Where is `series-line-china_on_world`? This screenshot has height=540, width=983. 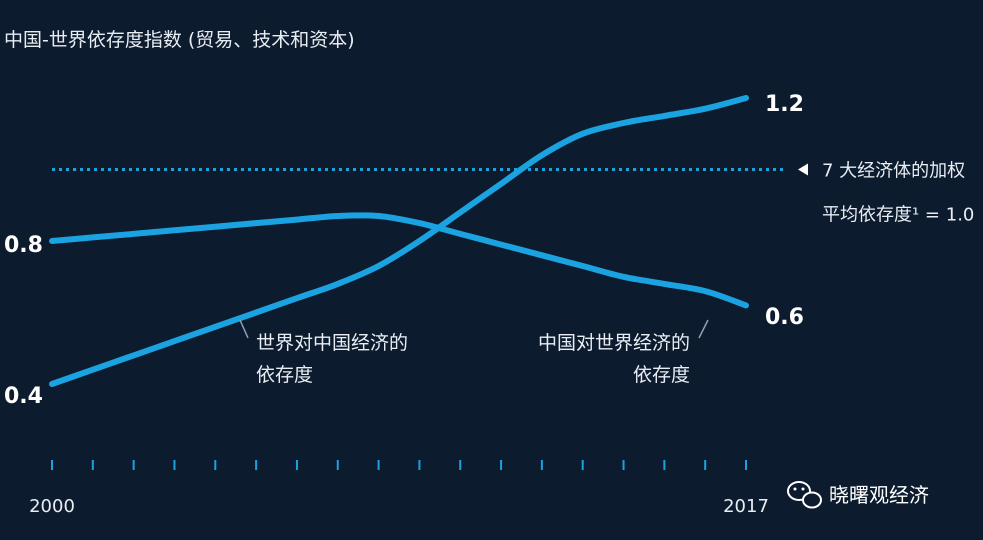 series-line-china_on_world is located at coordinates (399, 260).